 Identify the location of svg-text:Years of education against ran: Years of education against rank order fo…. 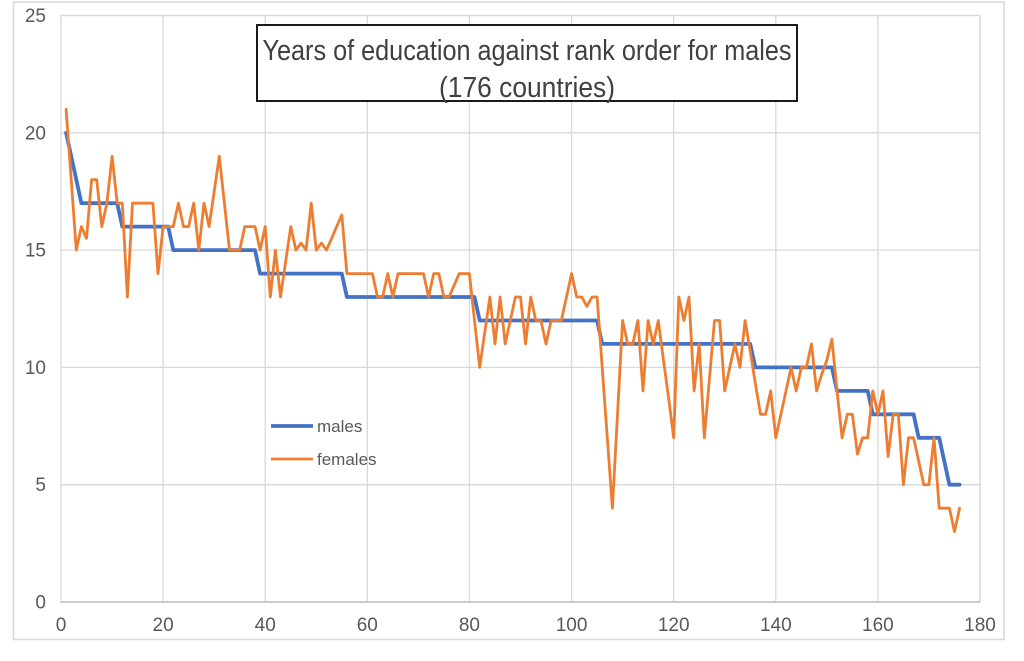
(527, 51).